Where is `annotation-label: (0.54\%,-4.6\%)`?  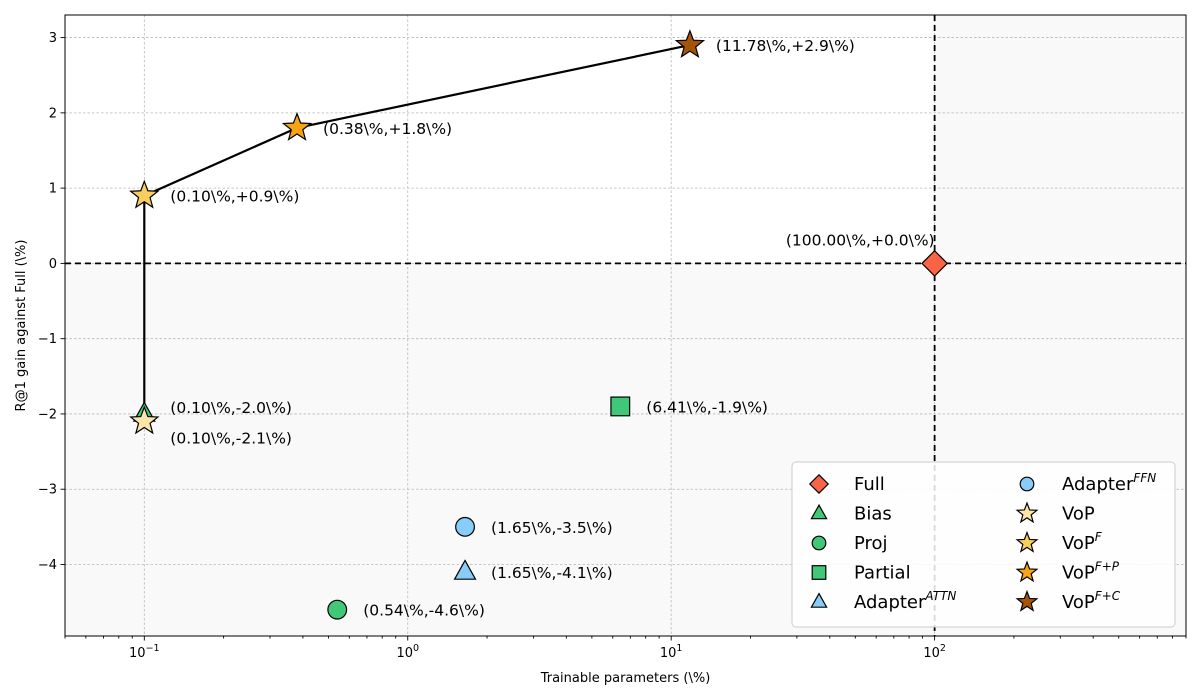
annotation-label: (0.54\%,-4.6\%) is located at coordinates (424, 611).